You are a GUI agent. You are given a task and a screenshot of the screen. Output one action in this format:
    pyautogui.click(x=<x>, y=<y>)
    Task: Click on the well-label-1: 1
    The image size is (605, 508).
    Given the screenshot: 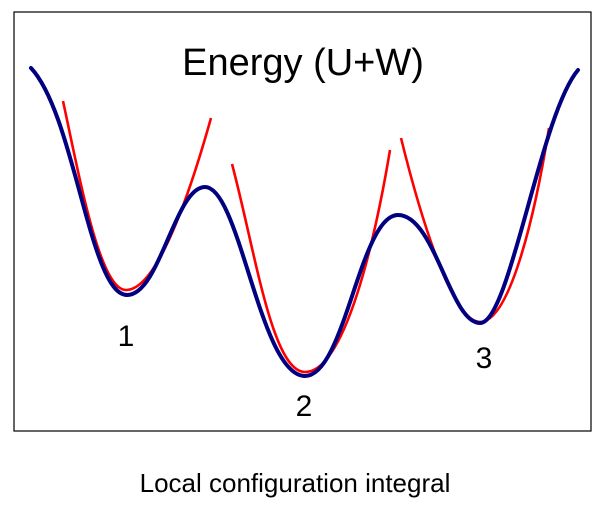 What is the action you would take?
    pyautogui.click(x=126, y=336)
    